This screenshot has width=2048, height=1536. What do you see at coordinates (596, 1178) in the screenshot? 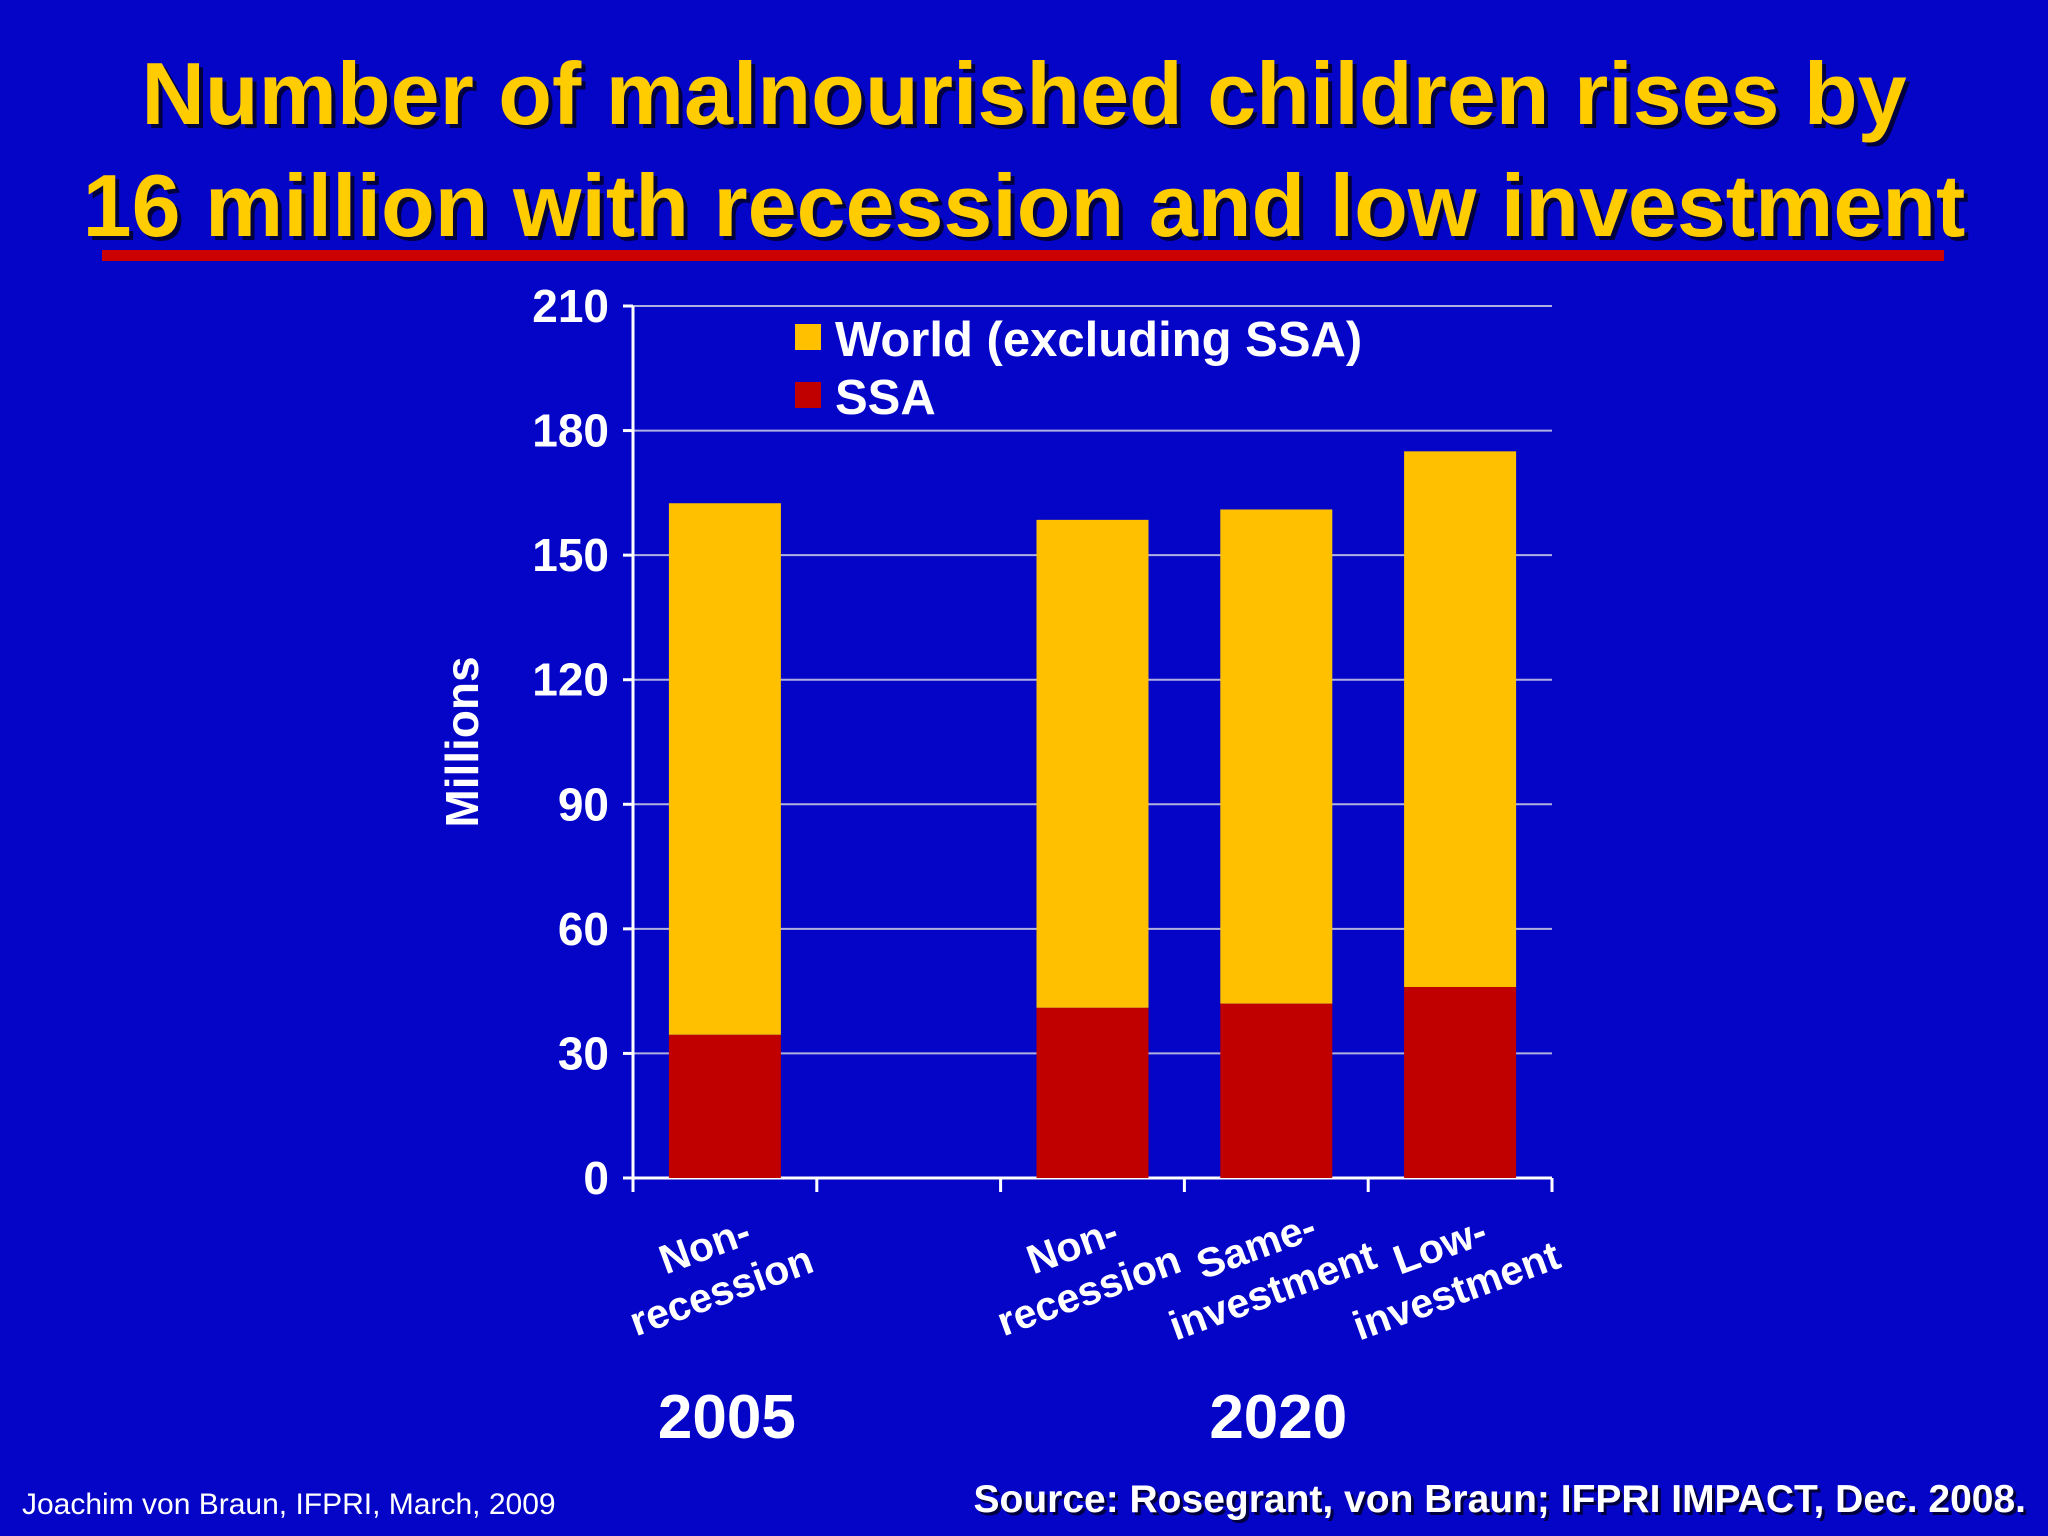
I see `y-tick-label: 0` at bounding box center [596, 1178].